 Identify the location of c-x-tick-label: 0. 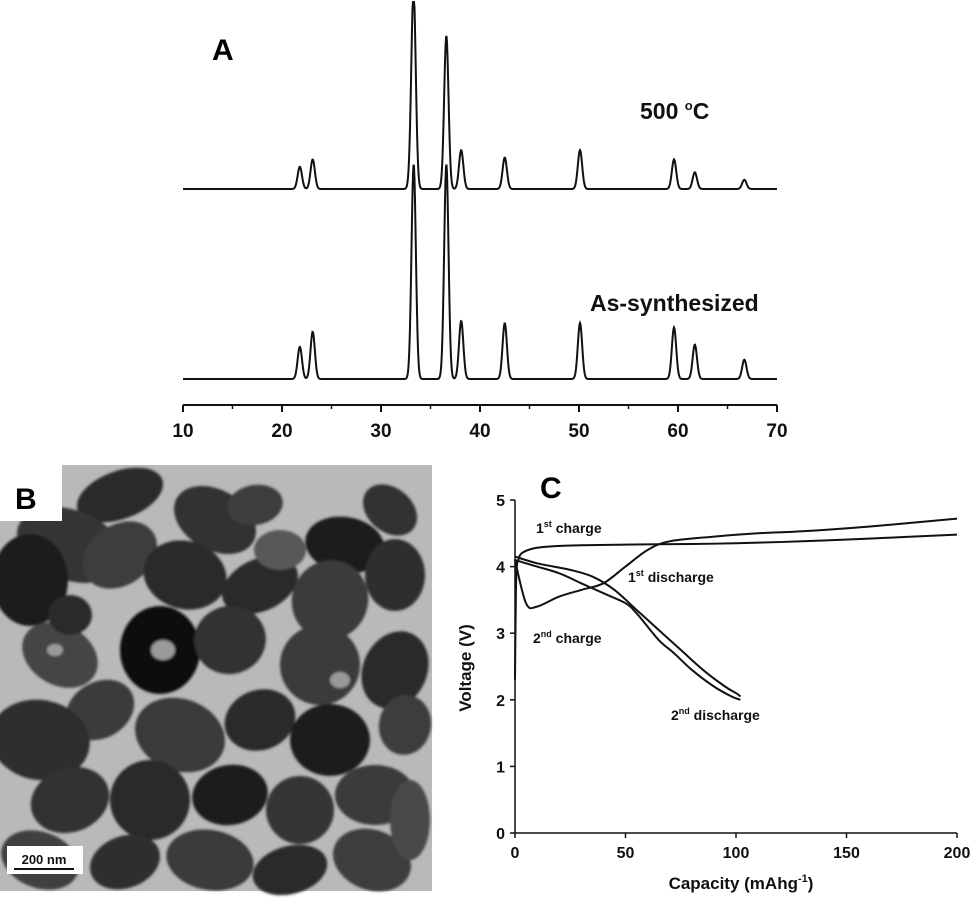
(515, 853).